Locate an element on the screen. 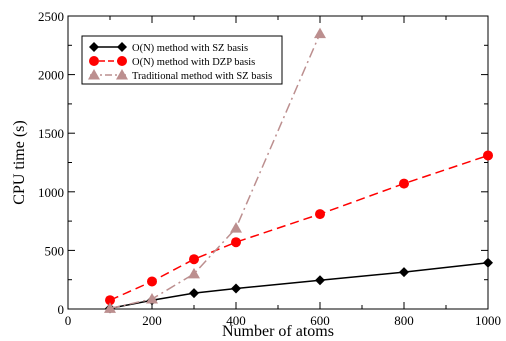 This screenshot has width=506, height=341. y-tick-label: 0 is located at coordinates (61, 309).